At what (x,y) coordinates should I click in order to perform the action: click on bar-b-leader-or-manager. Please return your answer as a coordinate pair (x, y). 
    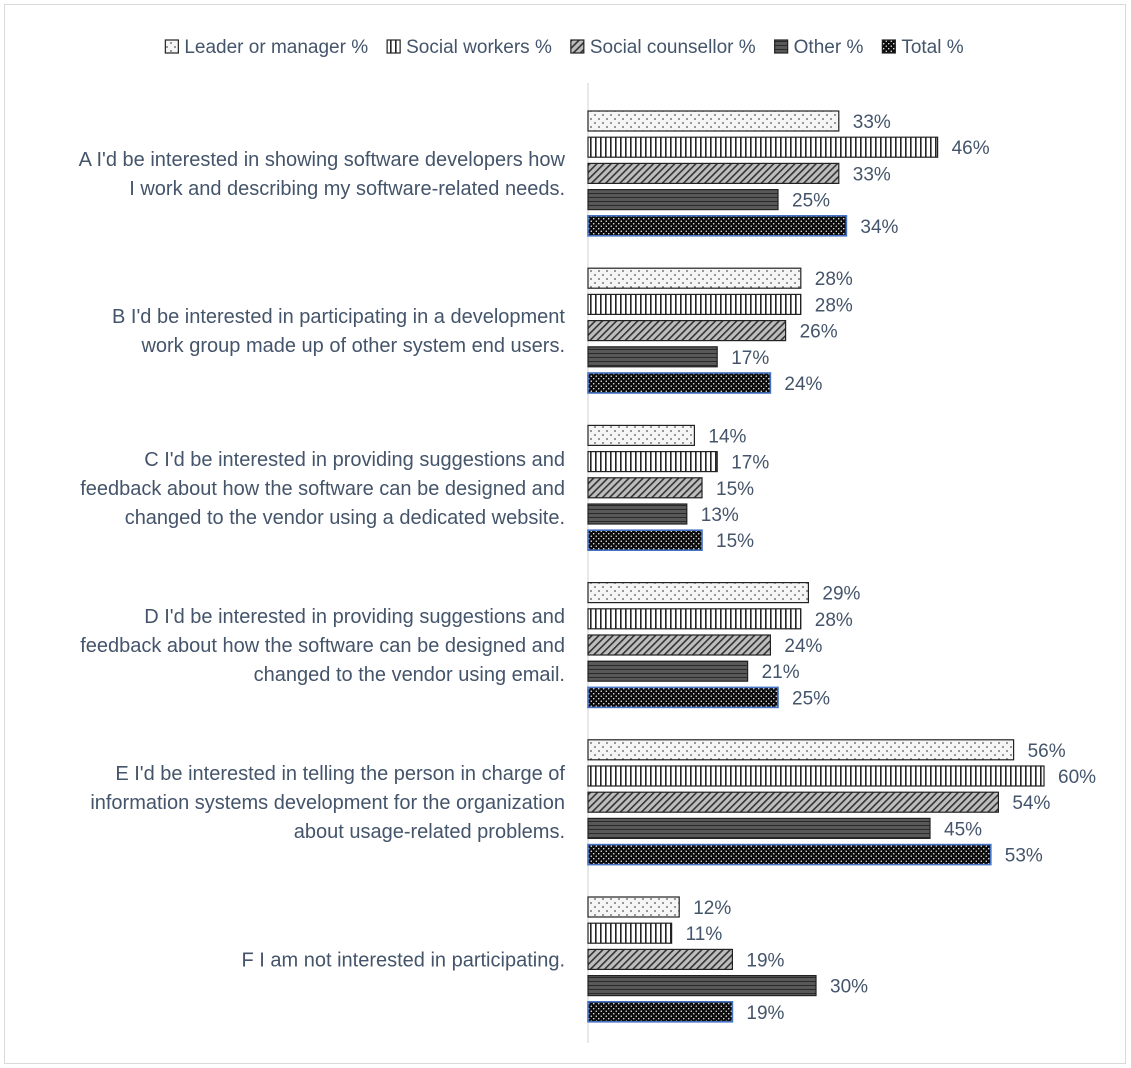
    Looking at the image, I should click on (694, 278).